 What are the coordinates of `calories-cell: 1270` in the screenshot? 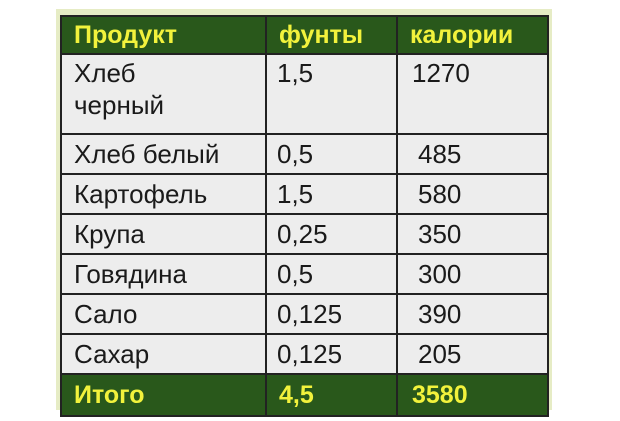 It's located at (472, 94).